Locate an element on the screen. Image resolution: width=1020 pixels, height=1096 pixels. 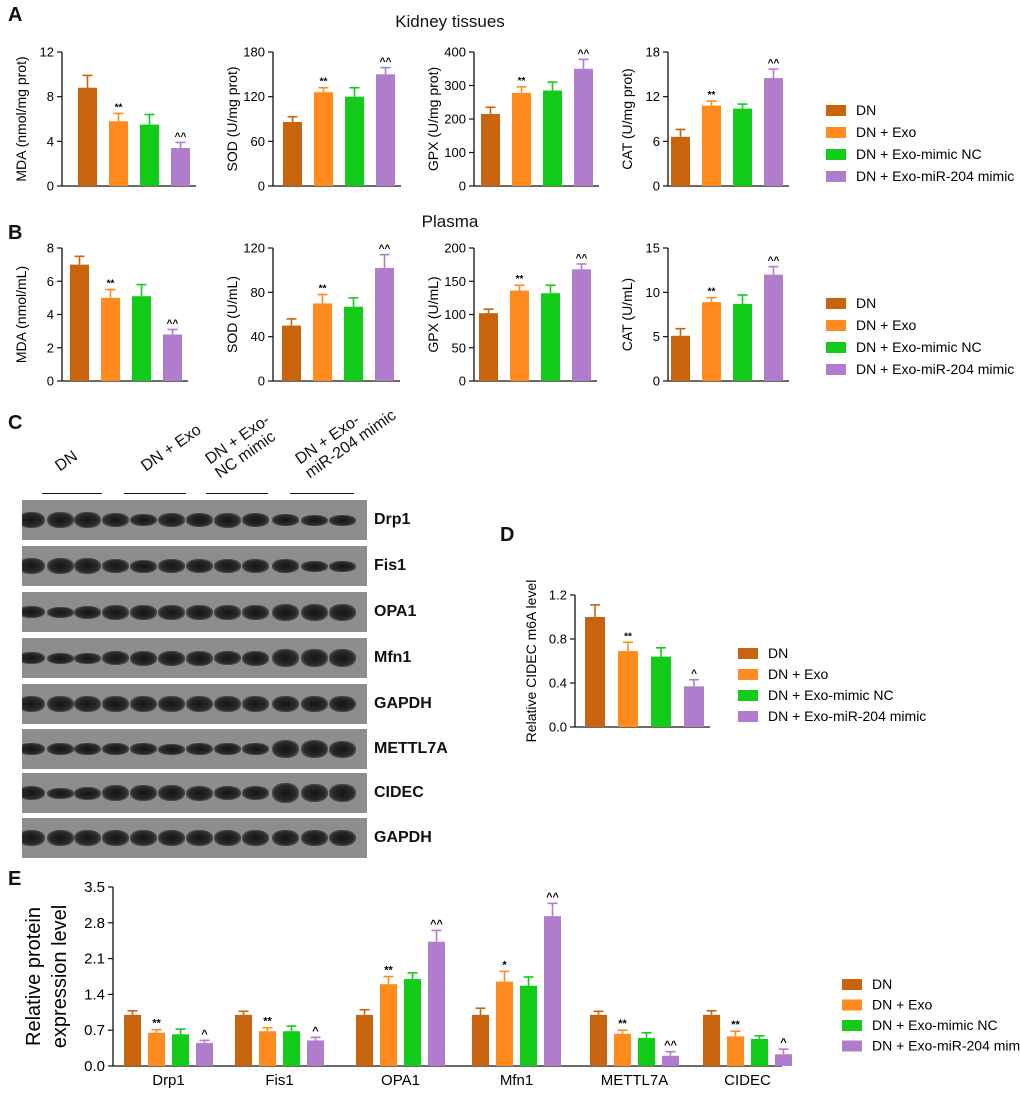
y-tick-label: 10 is located at coordinates (653, 292).